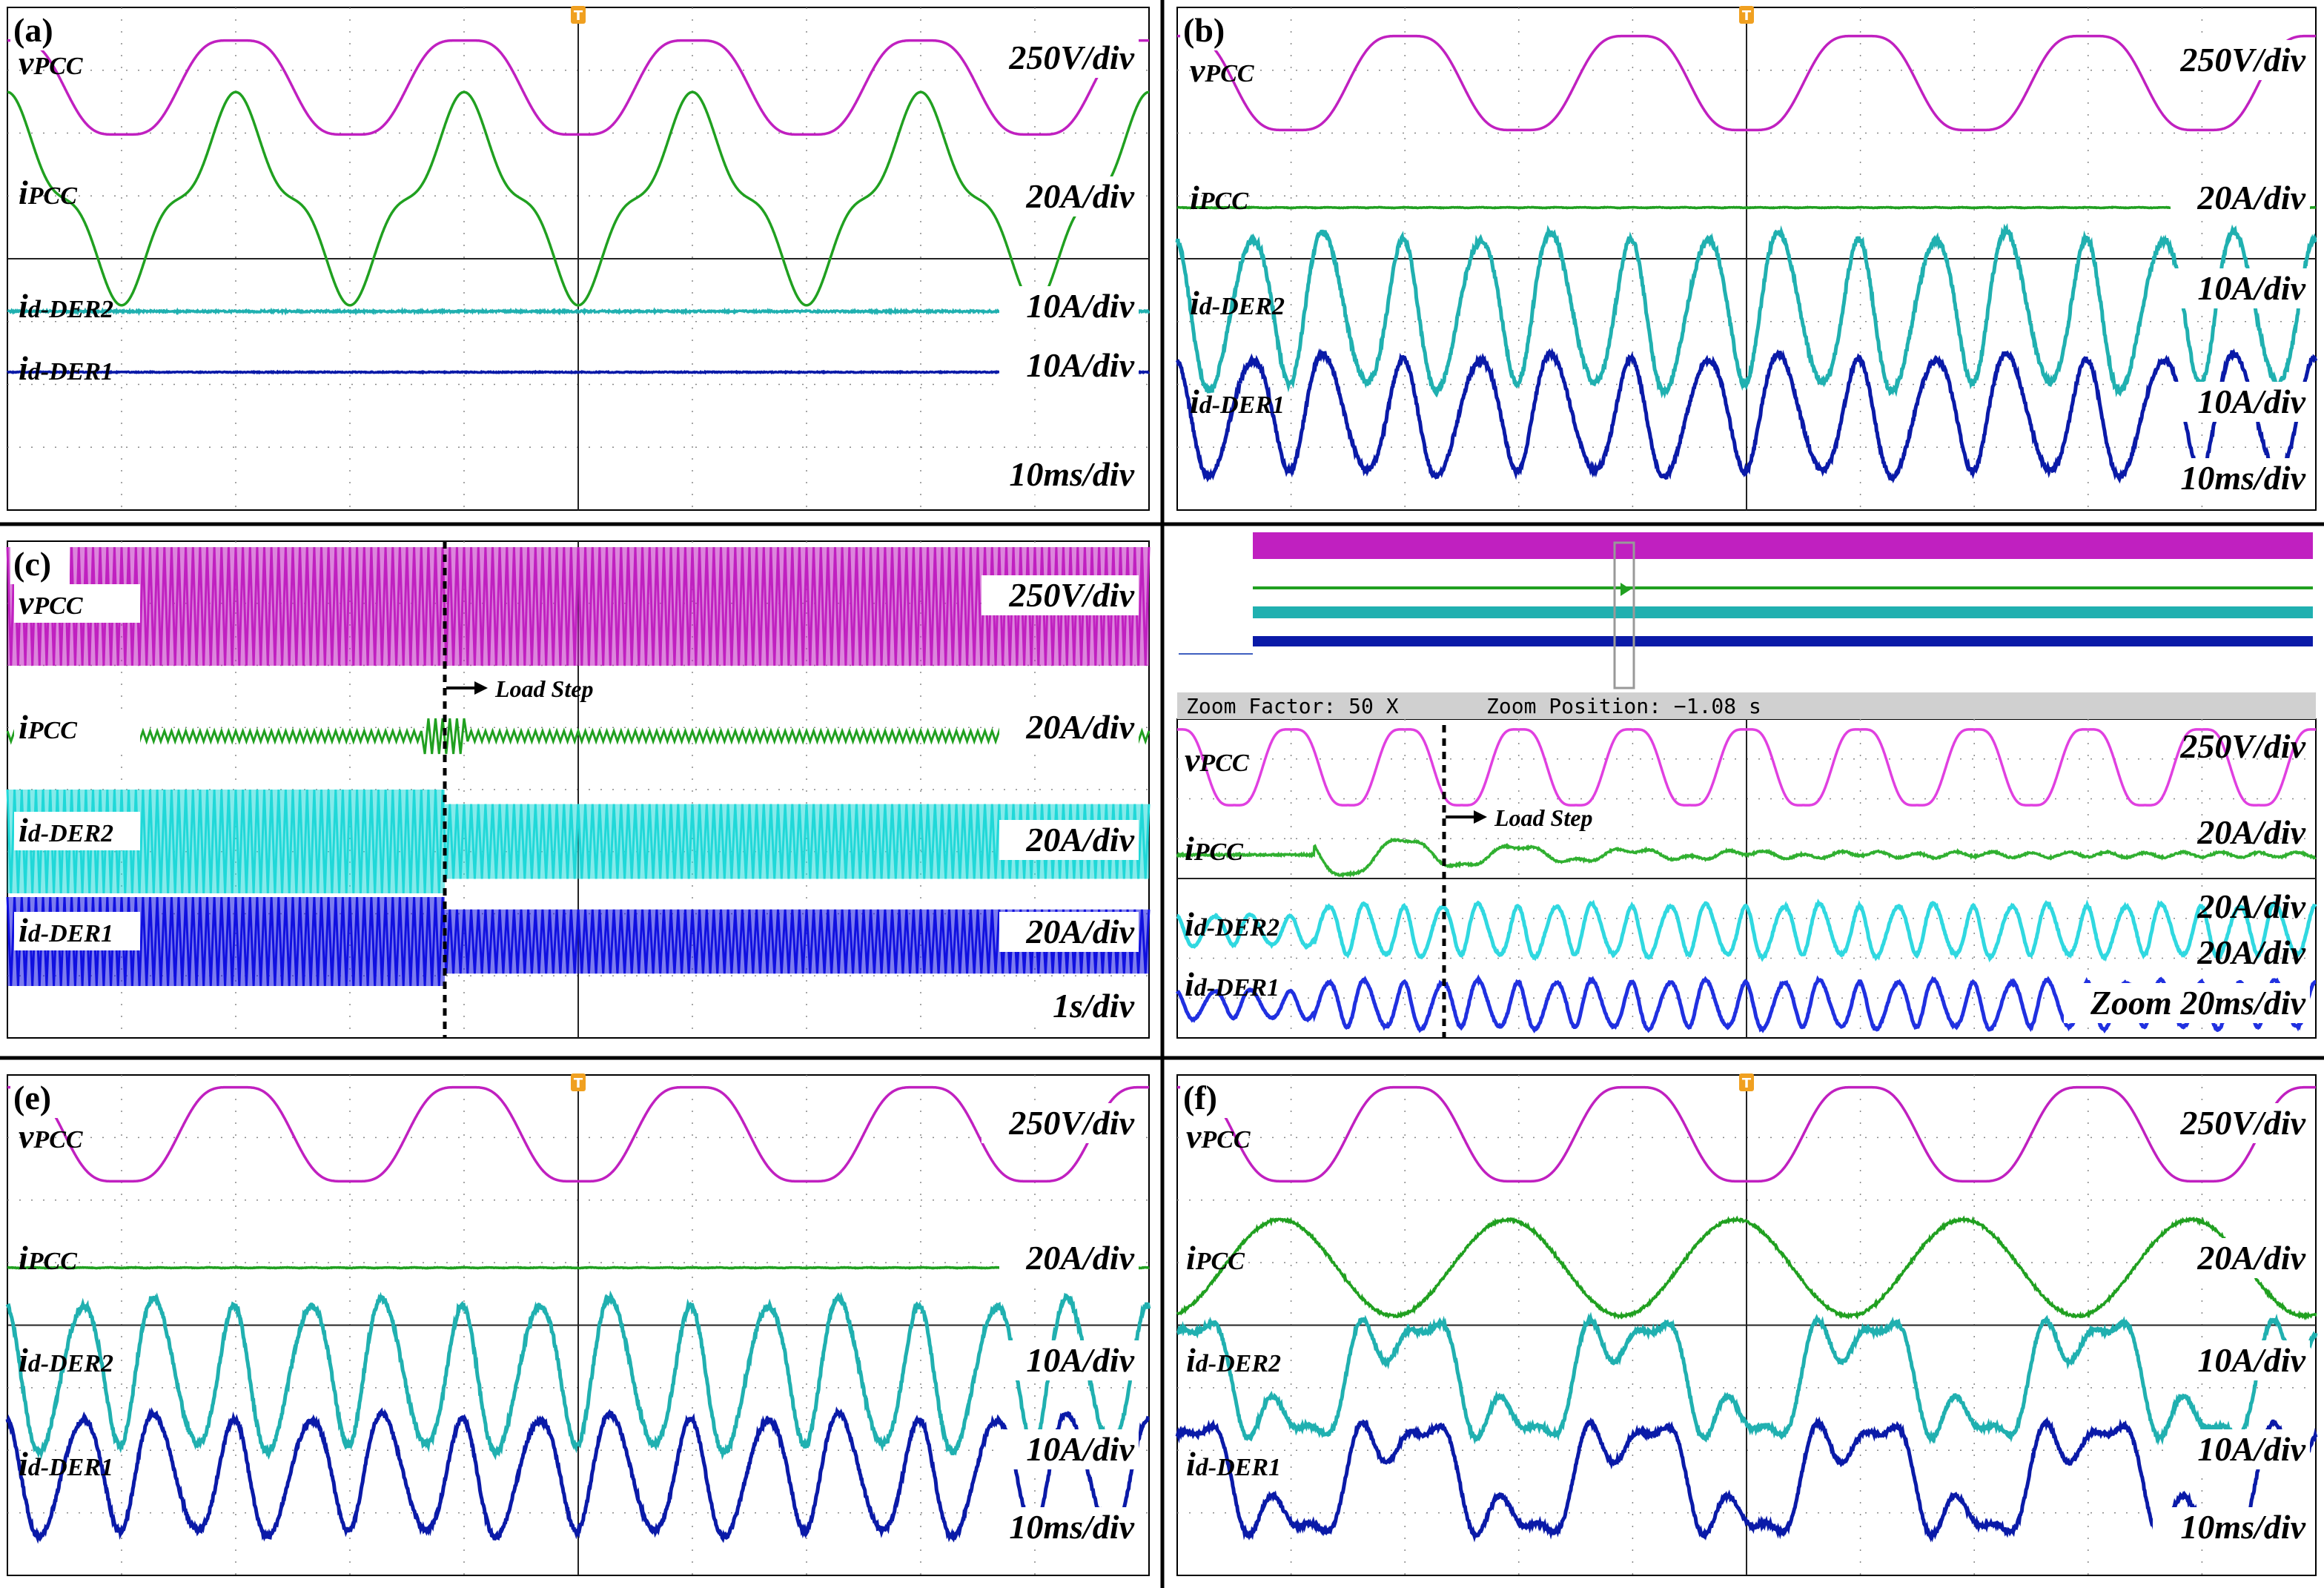  Describe the element at coordinates (32, 1097) in the screenshot. I see `panel-label: (e)` at that location.